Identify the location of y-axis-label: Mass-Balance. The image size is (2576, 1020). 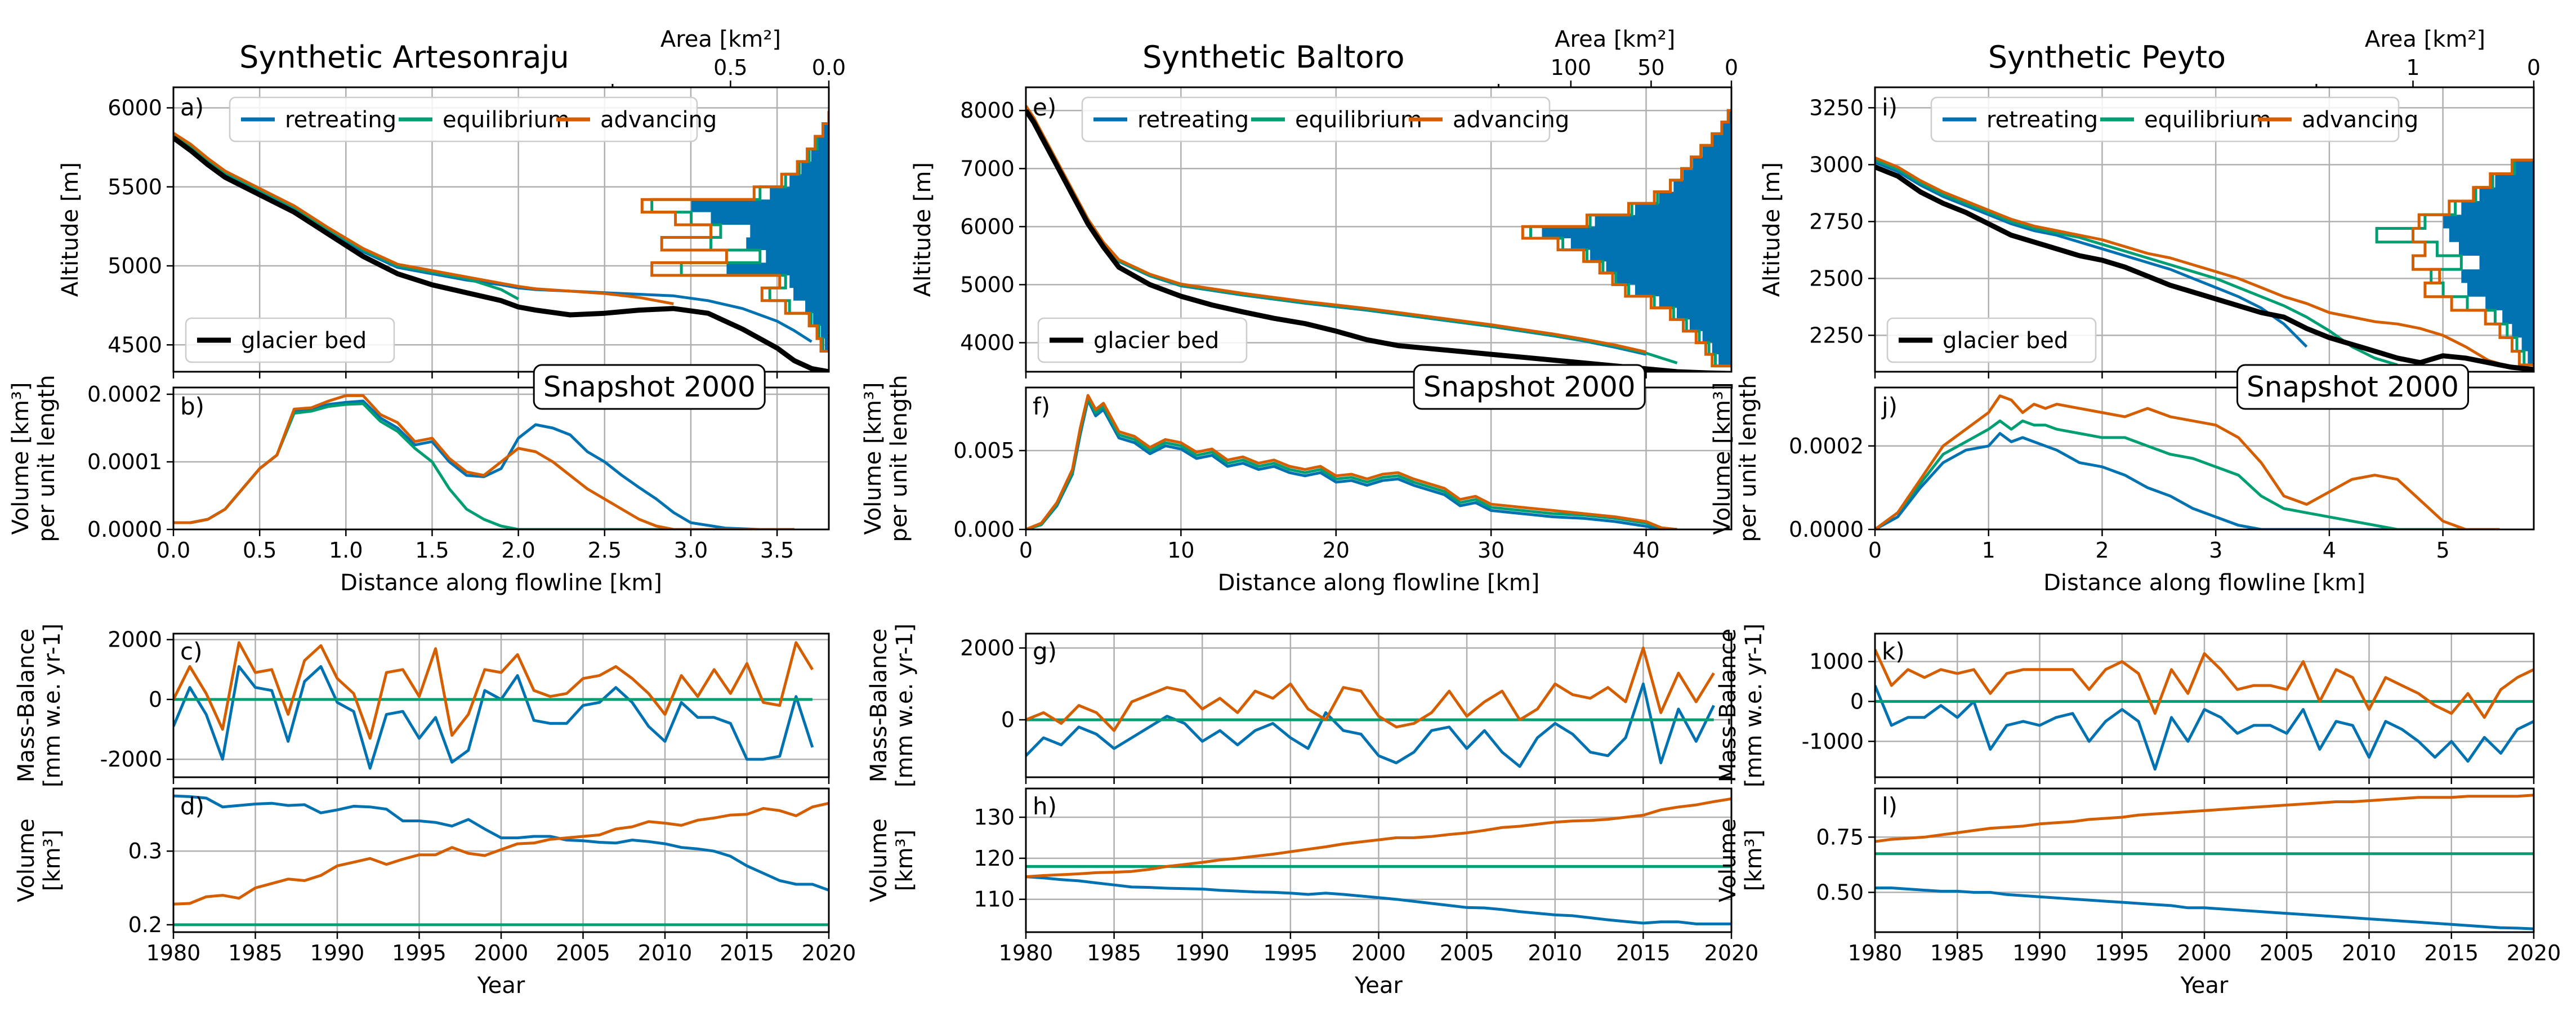
(879, 705).